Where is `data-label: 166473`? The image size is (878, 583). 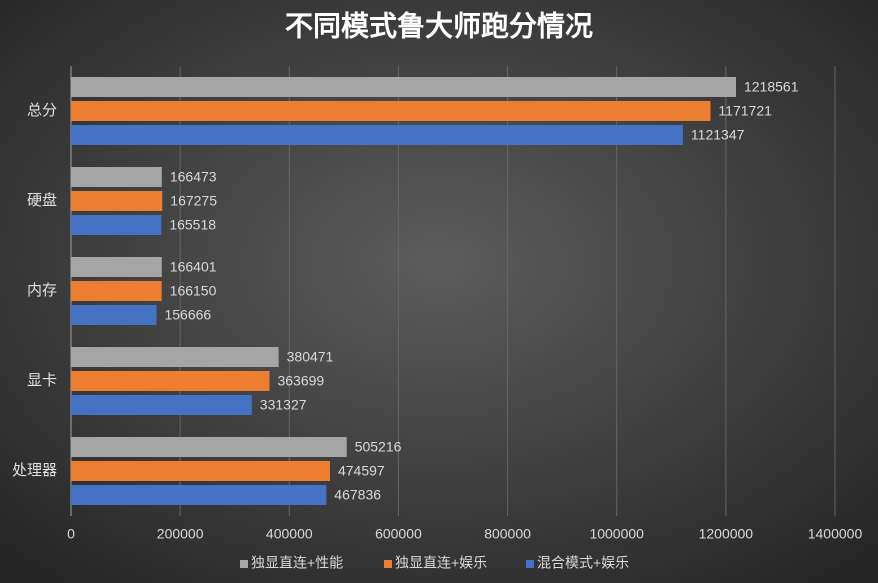 data-label: 166473 is located at coordinates (193, 177).